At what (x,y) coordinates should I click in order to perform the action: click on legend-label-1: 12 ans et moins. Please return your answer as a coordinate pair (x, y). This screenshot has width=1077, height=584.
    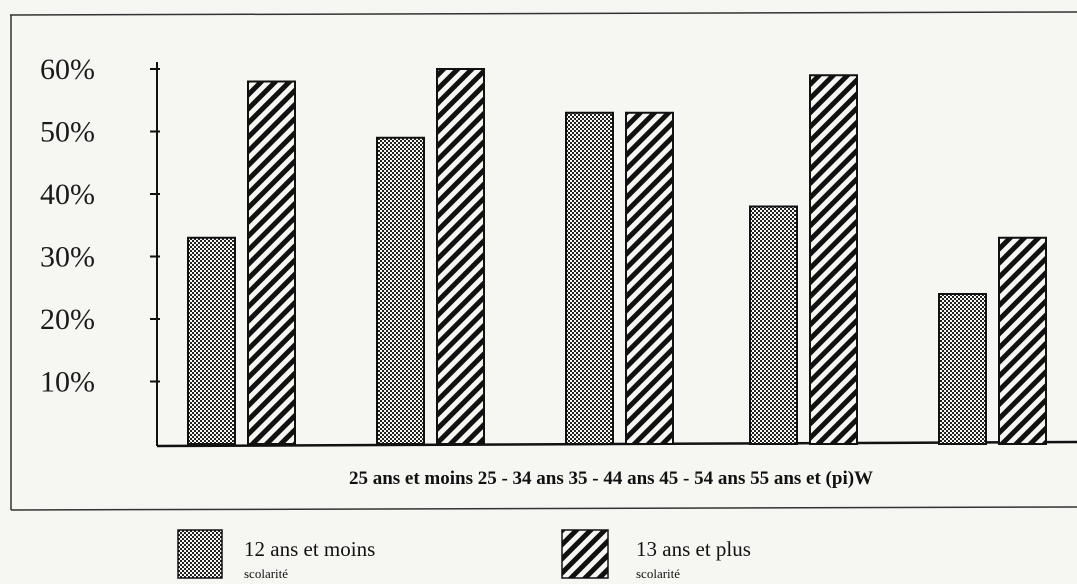
    Looking at the image, I should click on (309, 549).